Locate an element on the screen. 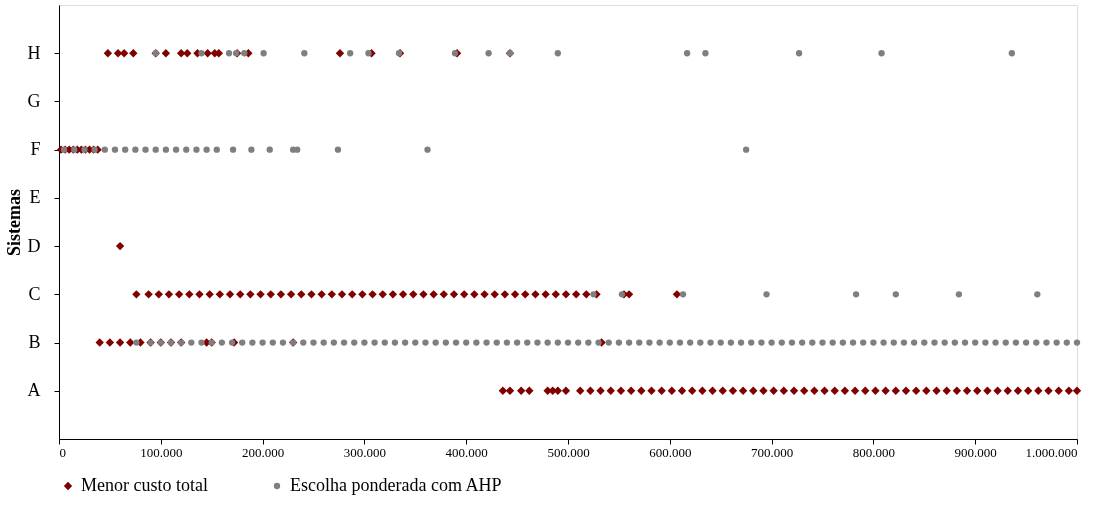 This screenshot has height=510, width=1097. x-tick-label: 700.000 is located at coordinates (772, 452).